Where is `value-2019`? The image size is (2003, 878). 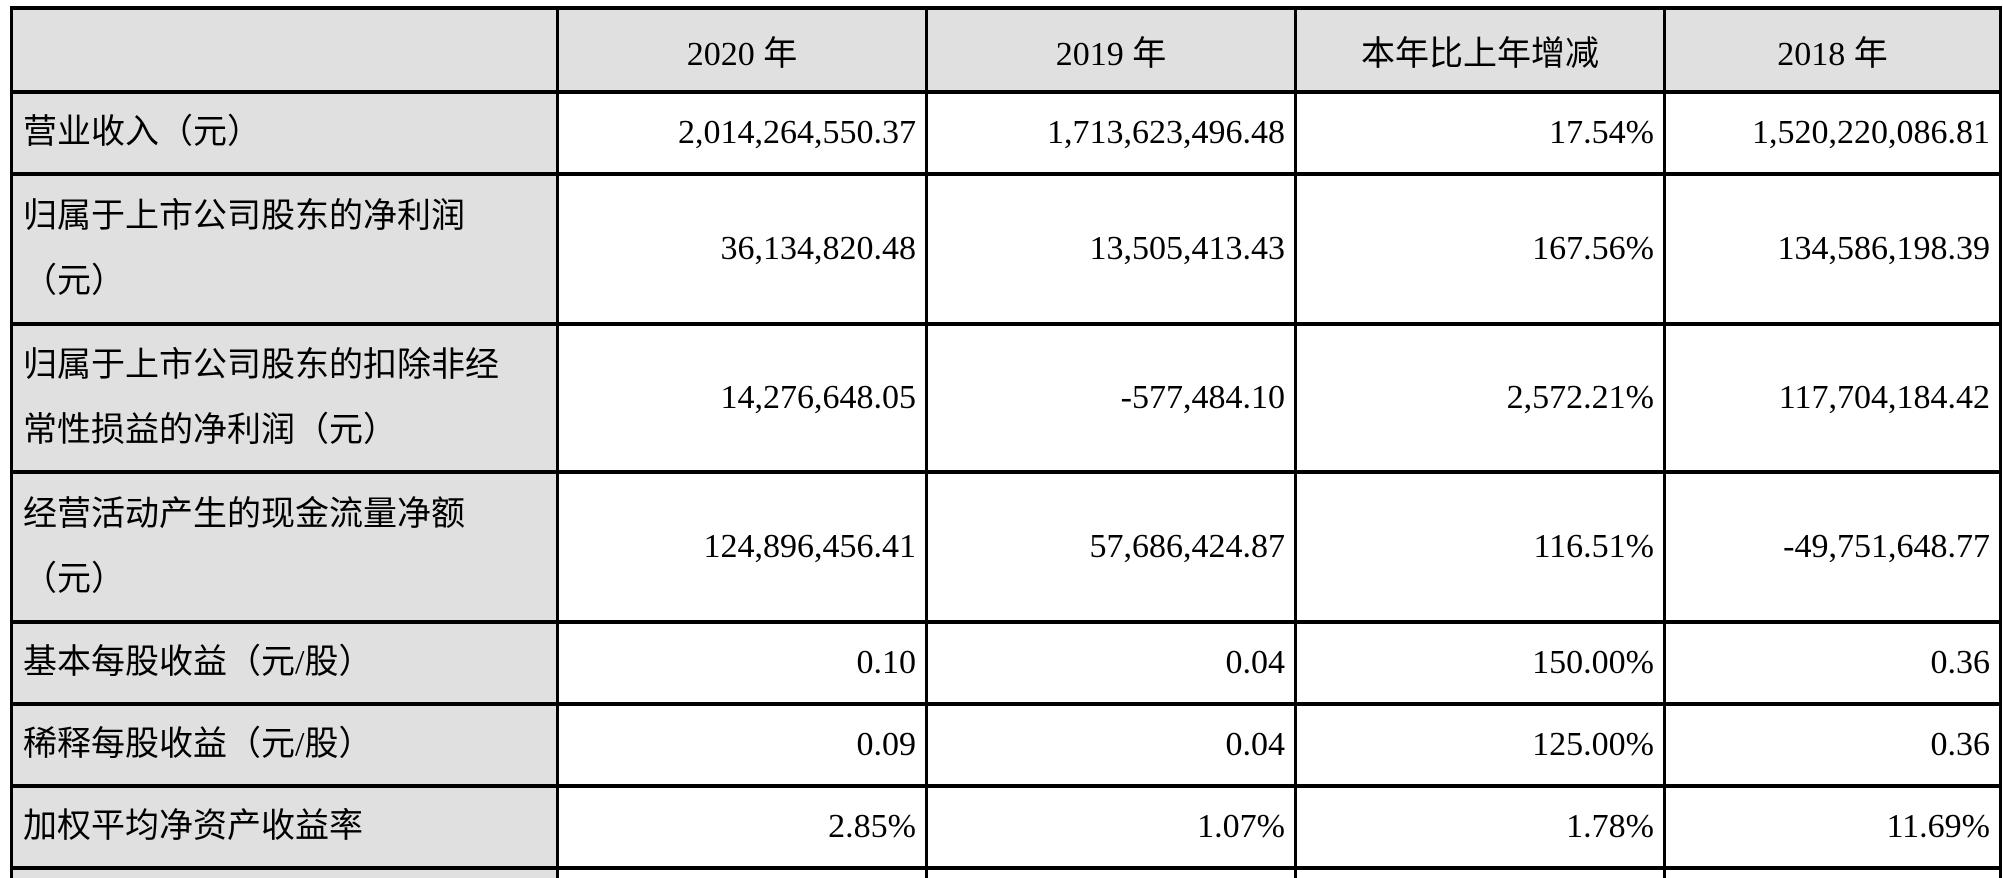 value-2019 is located at coordinates (1111, 872).